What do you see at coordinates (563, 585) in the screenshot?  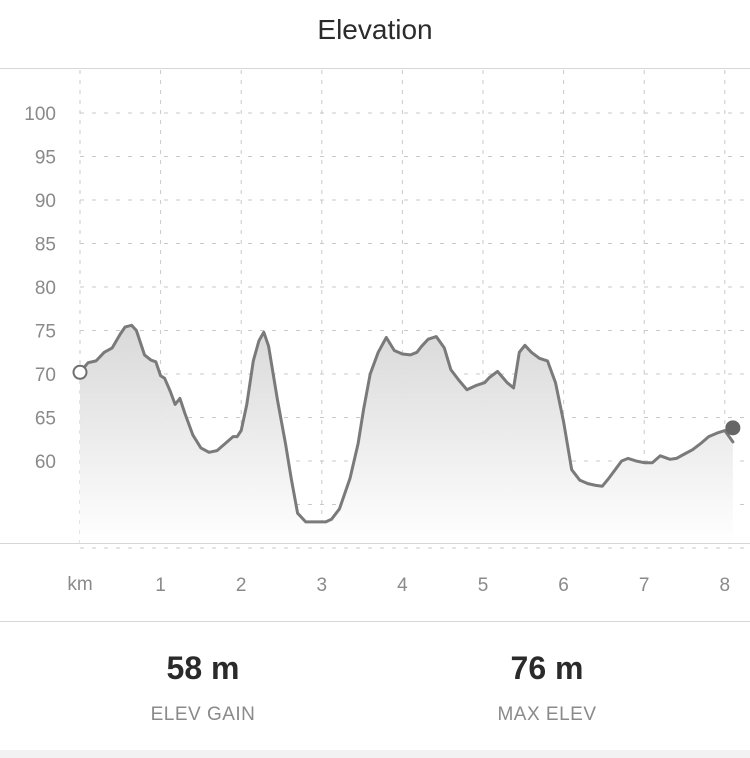 I see `x-tick-label: 6` at bounding box center [563, 585].